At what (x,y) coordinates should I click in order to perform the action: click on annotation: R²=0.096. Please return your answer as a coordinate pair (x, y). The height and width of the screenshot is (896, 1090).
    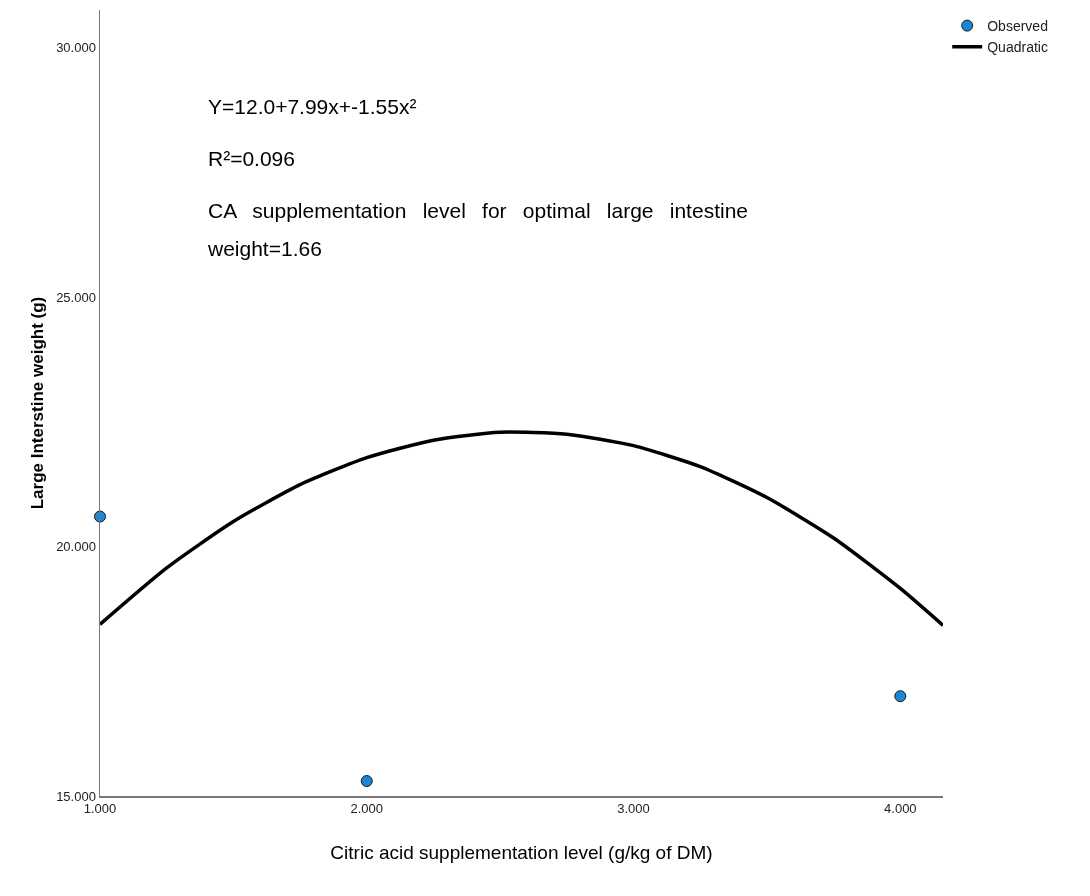
    Looking at the image, I should click on (252, 159).